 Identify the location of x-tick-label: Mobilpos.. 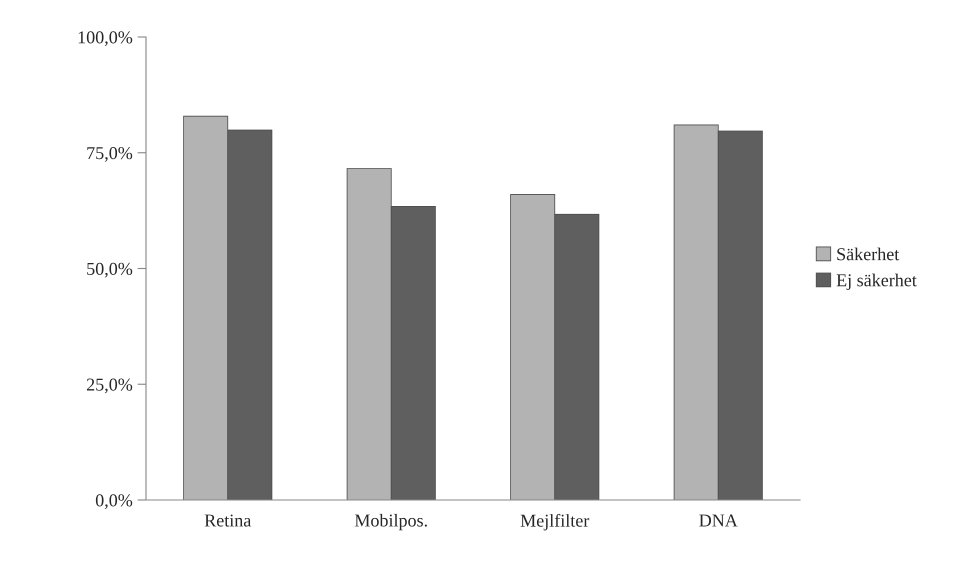
(390, 522).